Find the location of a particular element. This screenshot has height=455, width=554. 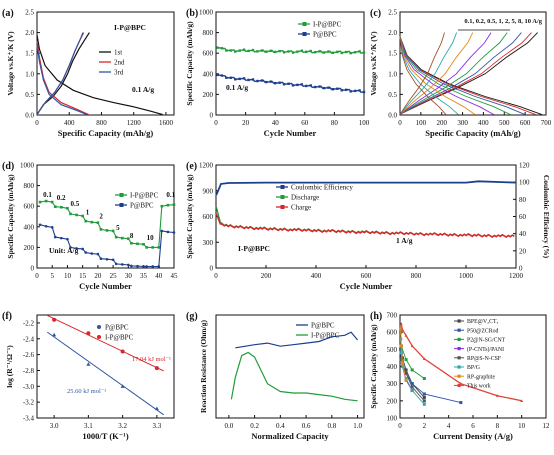

y-tick-label-f: -2.4 is located at coordinates (29, 339).